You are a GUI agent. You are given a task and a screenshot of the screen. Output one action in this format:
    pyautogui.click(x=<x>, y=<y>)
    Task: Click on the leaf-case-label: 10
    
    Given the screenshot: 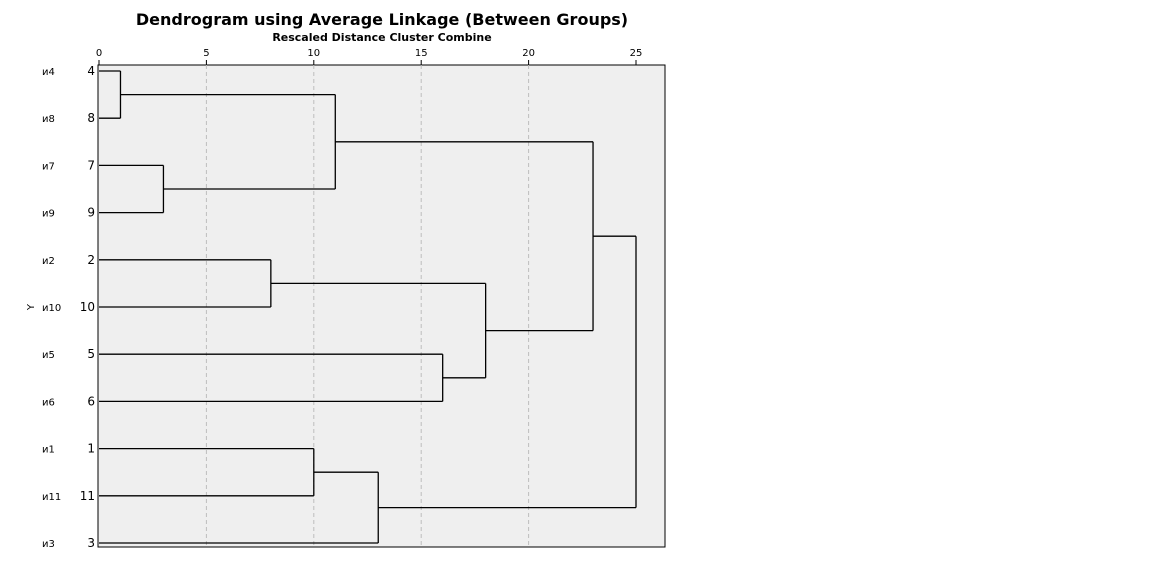 What is the action you would take?
    pyautogui.click(x=87, y=307)
    